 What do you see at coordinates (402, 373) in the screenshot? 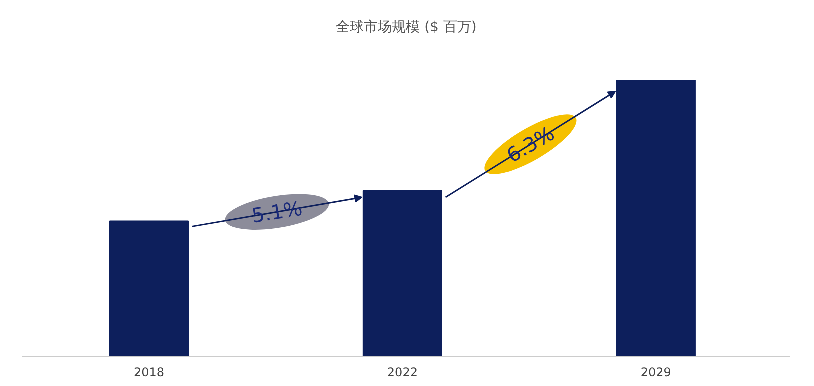
I see `x-tick-label: 2022` at bounding box center [402, 373].